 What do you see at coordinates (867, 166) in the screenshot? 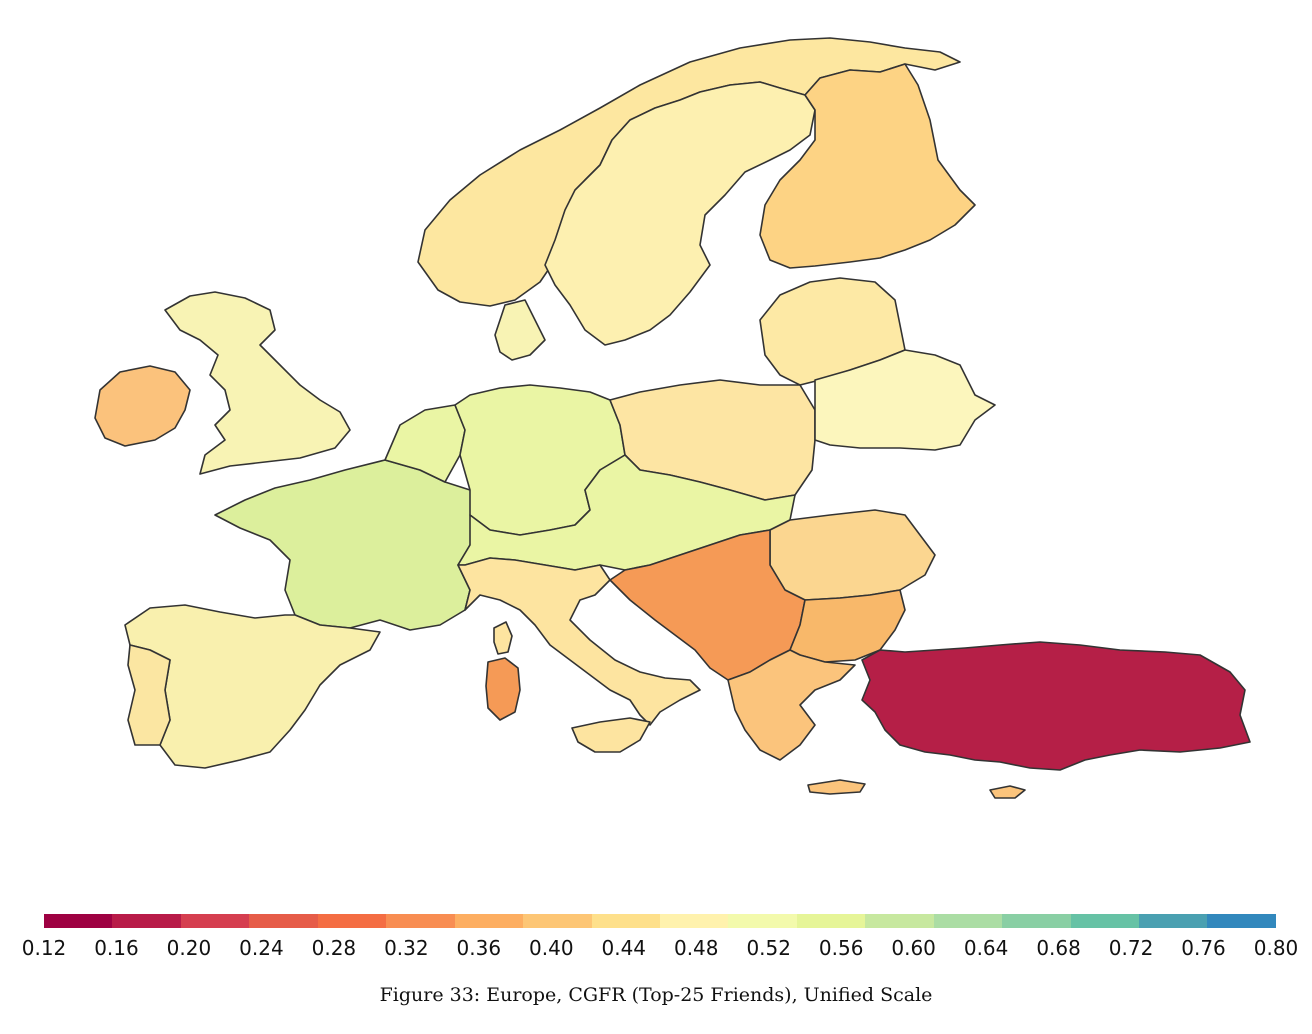
I see `region-finland` at bounding box center [867, 166].